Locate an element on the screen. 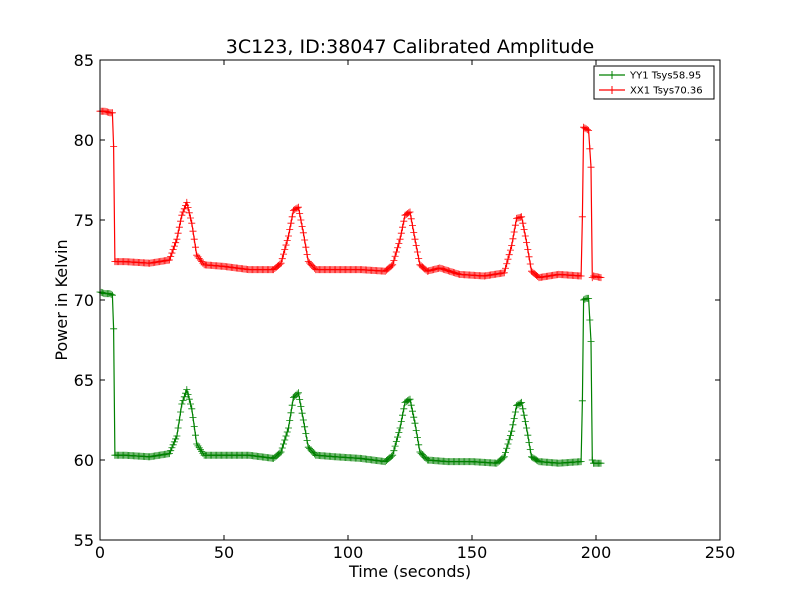  x-tick-label: 250 is located at coordinates (720, 552).